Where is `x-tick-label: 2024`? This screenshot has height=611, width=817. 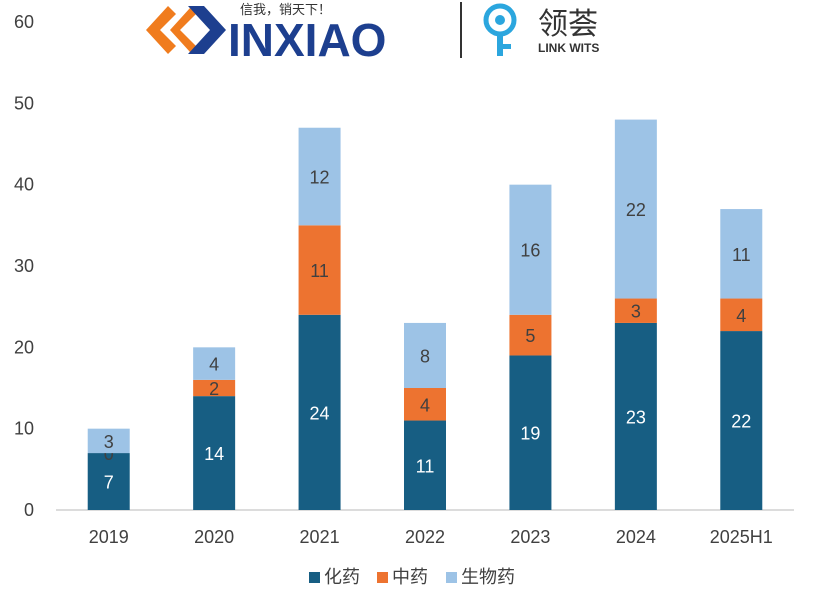
x-tick-label: 2024 is located at coordinates (636, 537).